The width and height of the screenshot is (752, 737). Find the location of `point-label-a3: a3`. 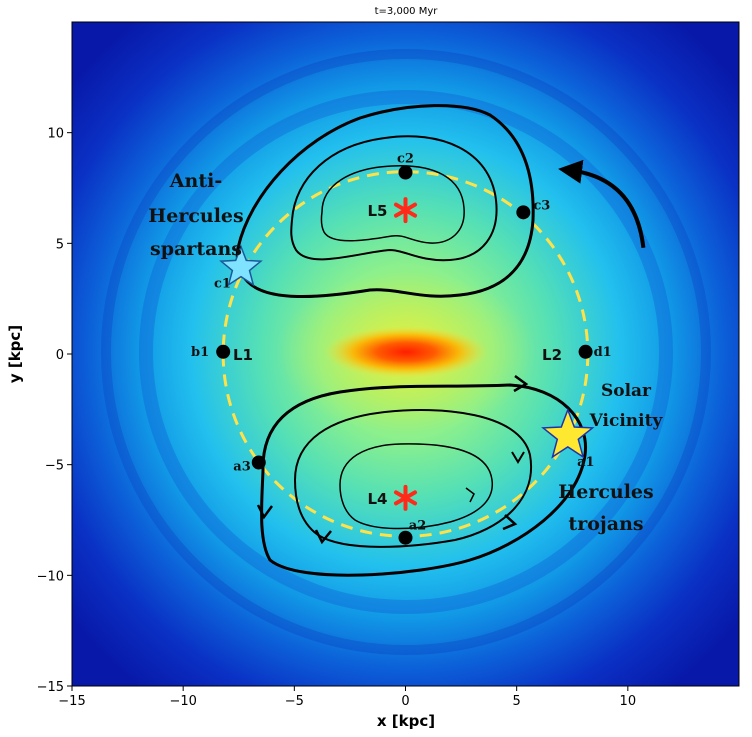

point-label-a3: a3 is located at coordinates (241, 466).